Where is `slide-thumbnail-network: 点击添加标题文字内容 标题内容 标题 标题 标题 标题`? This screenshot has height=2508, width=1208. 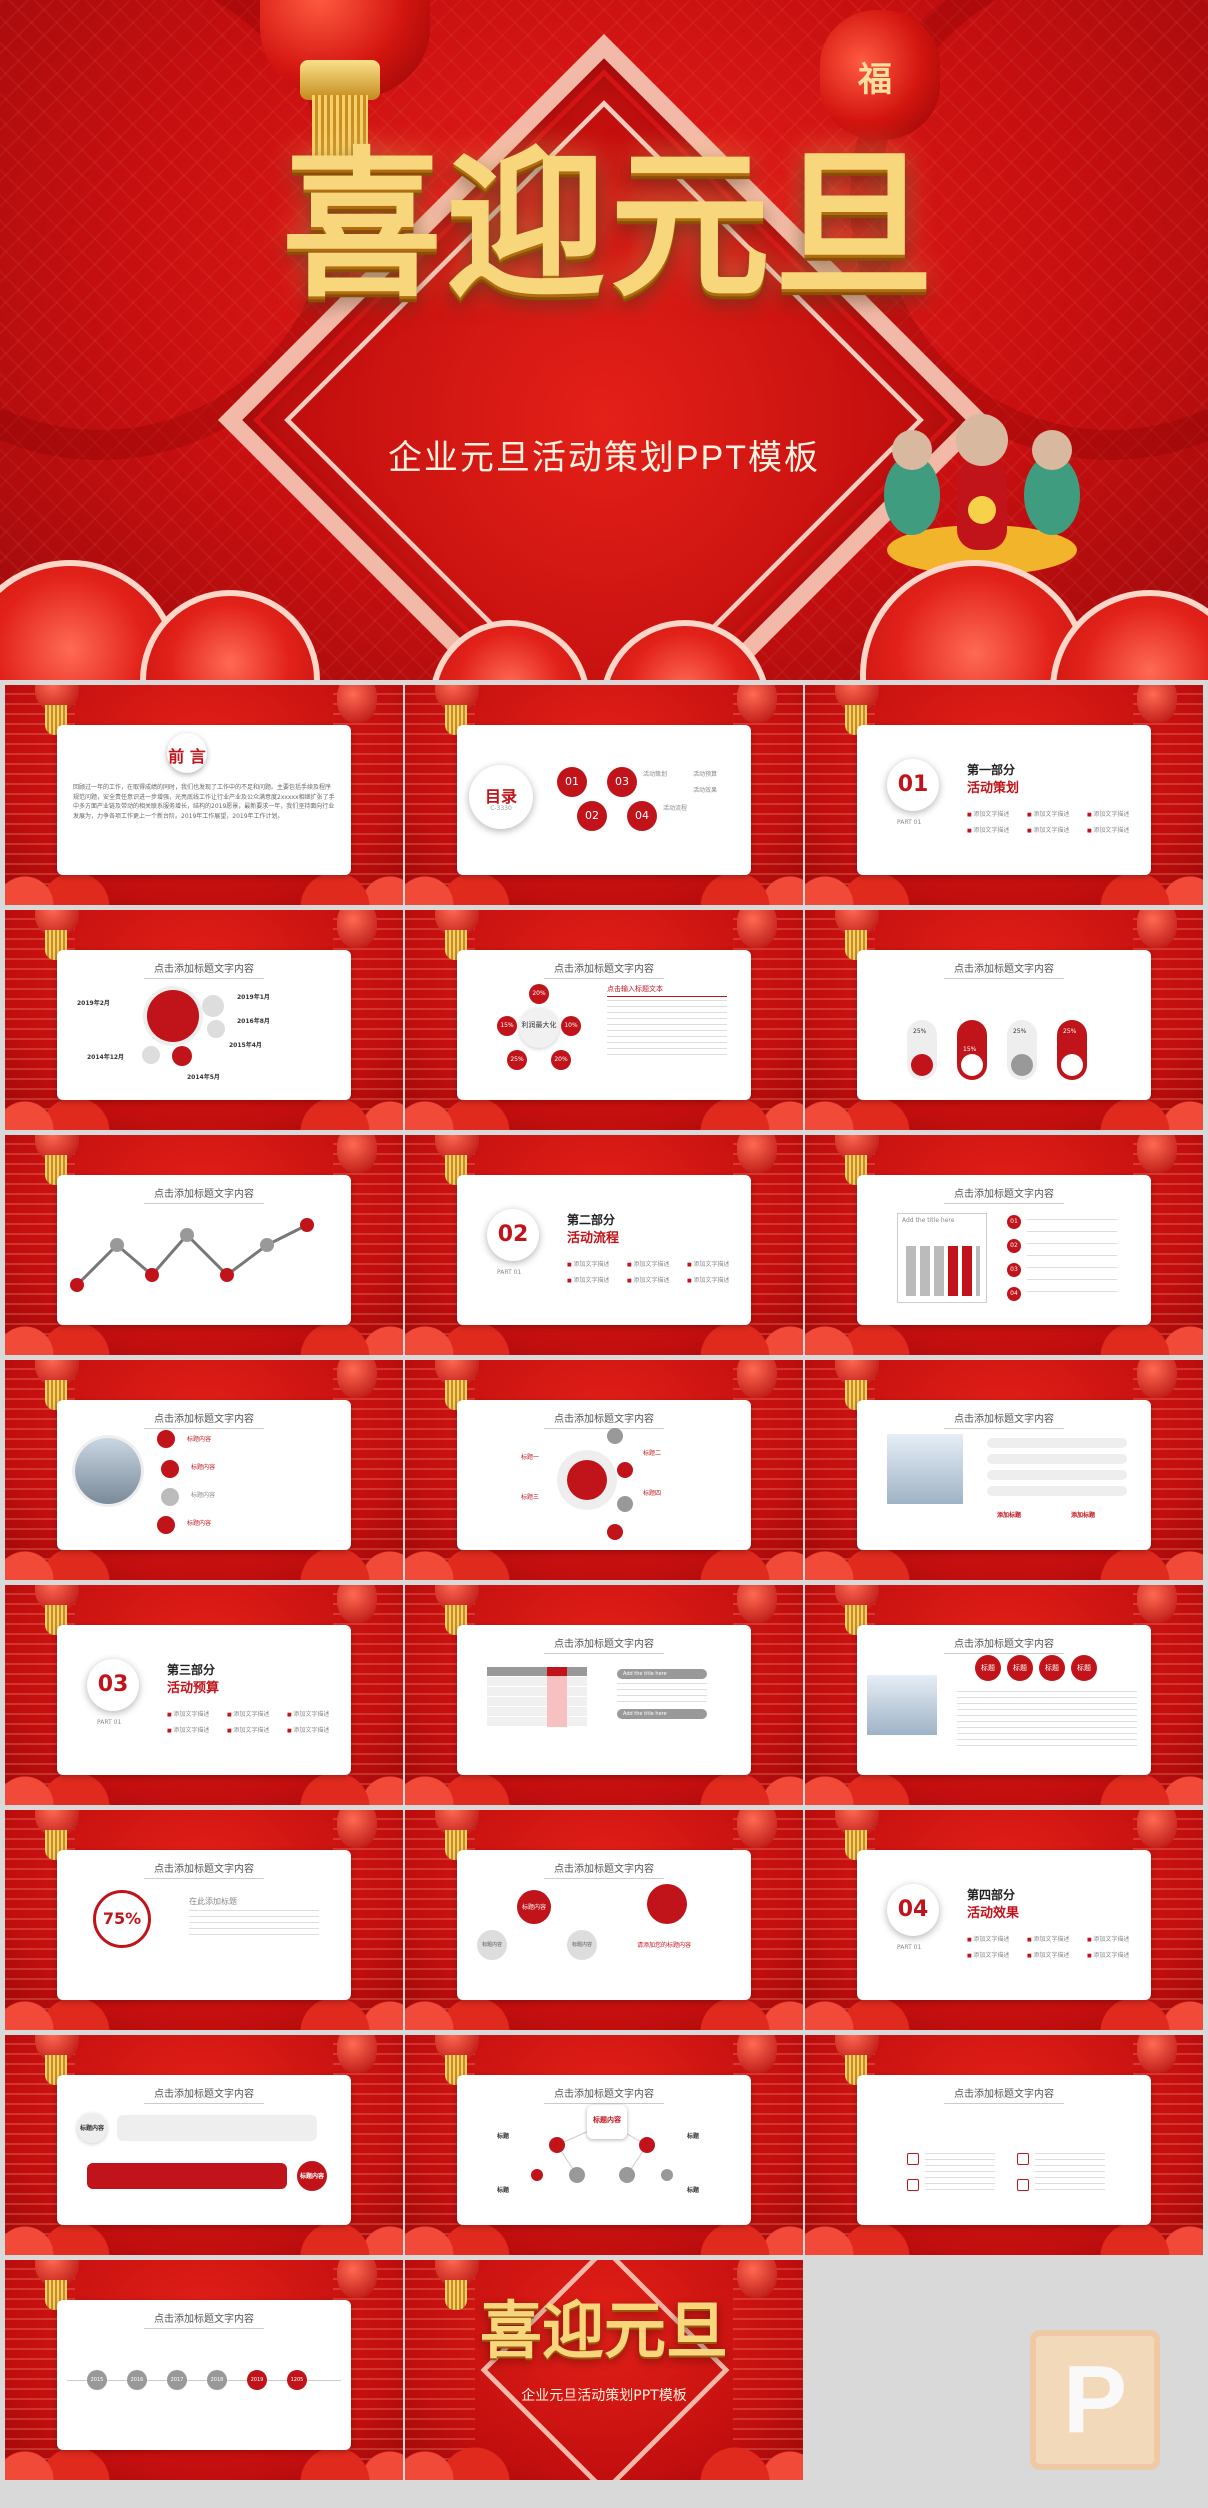 slide-thumbnail-network: 点击添加标题文字内容 标题内容 标题 标题 标题 标题 is located at coordinates (604, 2145).